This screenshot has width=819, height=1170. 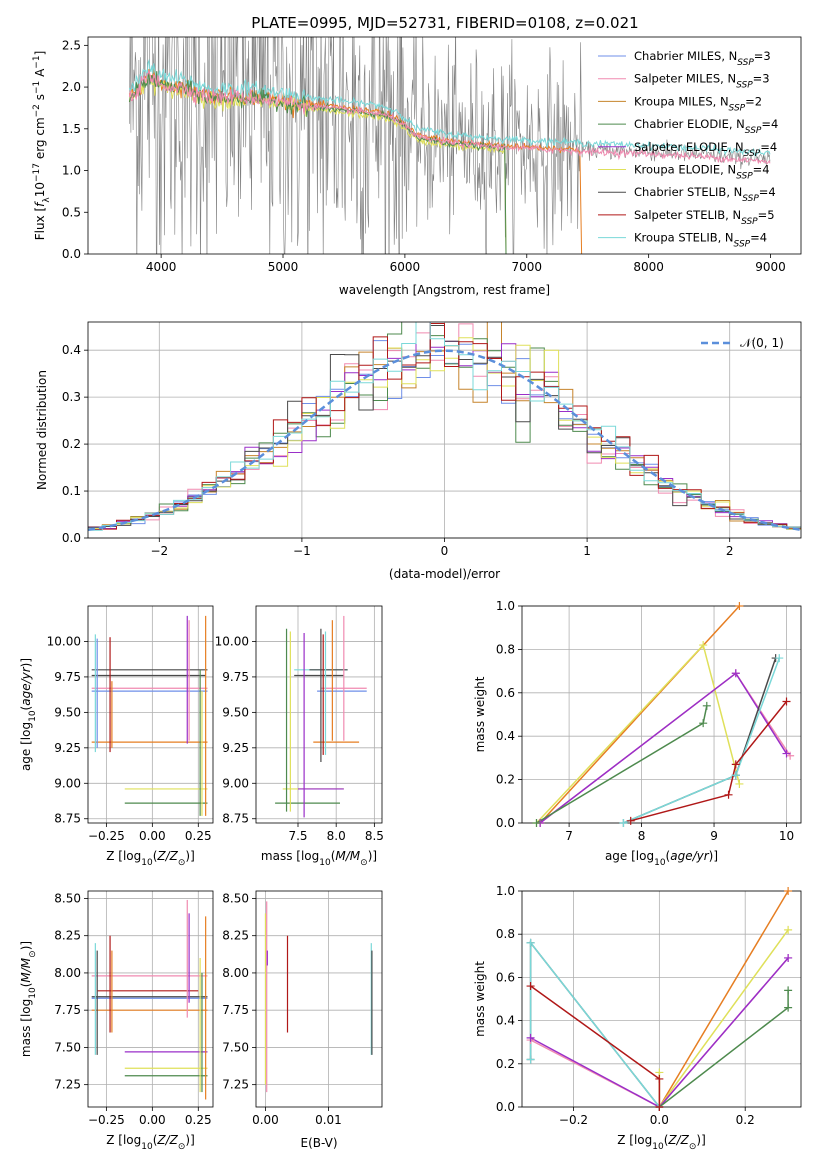 I want to click on residual-xtick-label-2: 0, so click(x=445, y=551).